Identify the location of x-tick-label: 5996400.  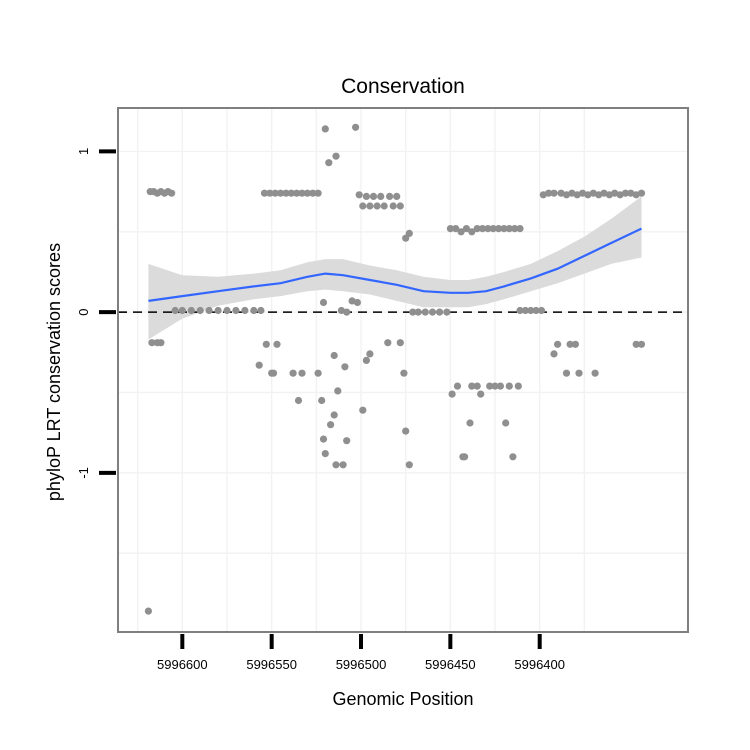
(539, 664).